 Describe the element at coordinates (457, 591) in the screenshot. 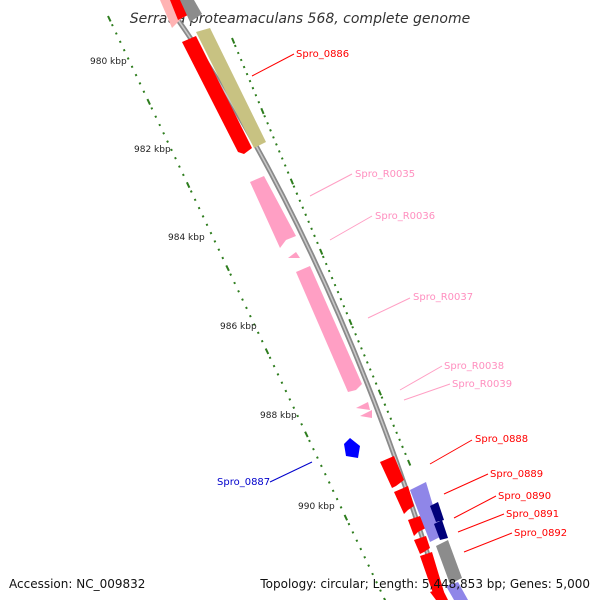

I see `gene-lavender-bottom` at that location.